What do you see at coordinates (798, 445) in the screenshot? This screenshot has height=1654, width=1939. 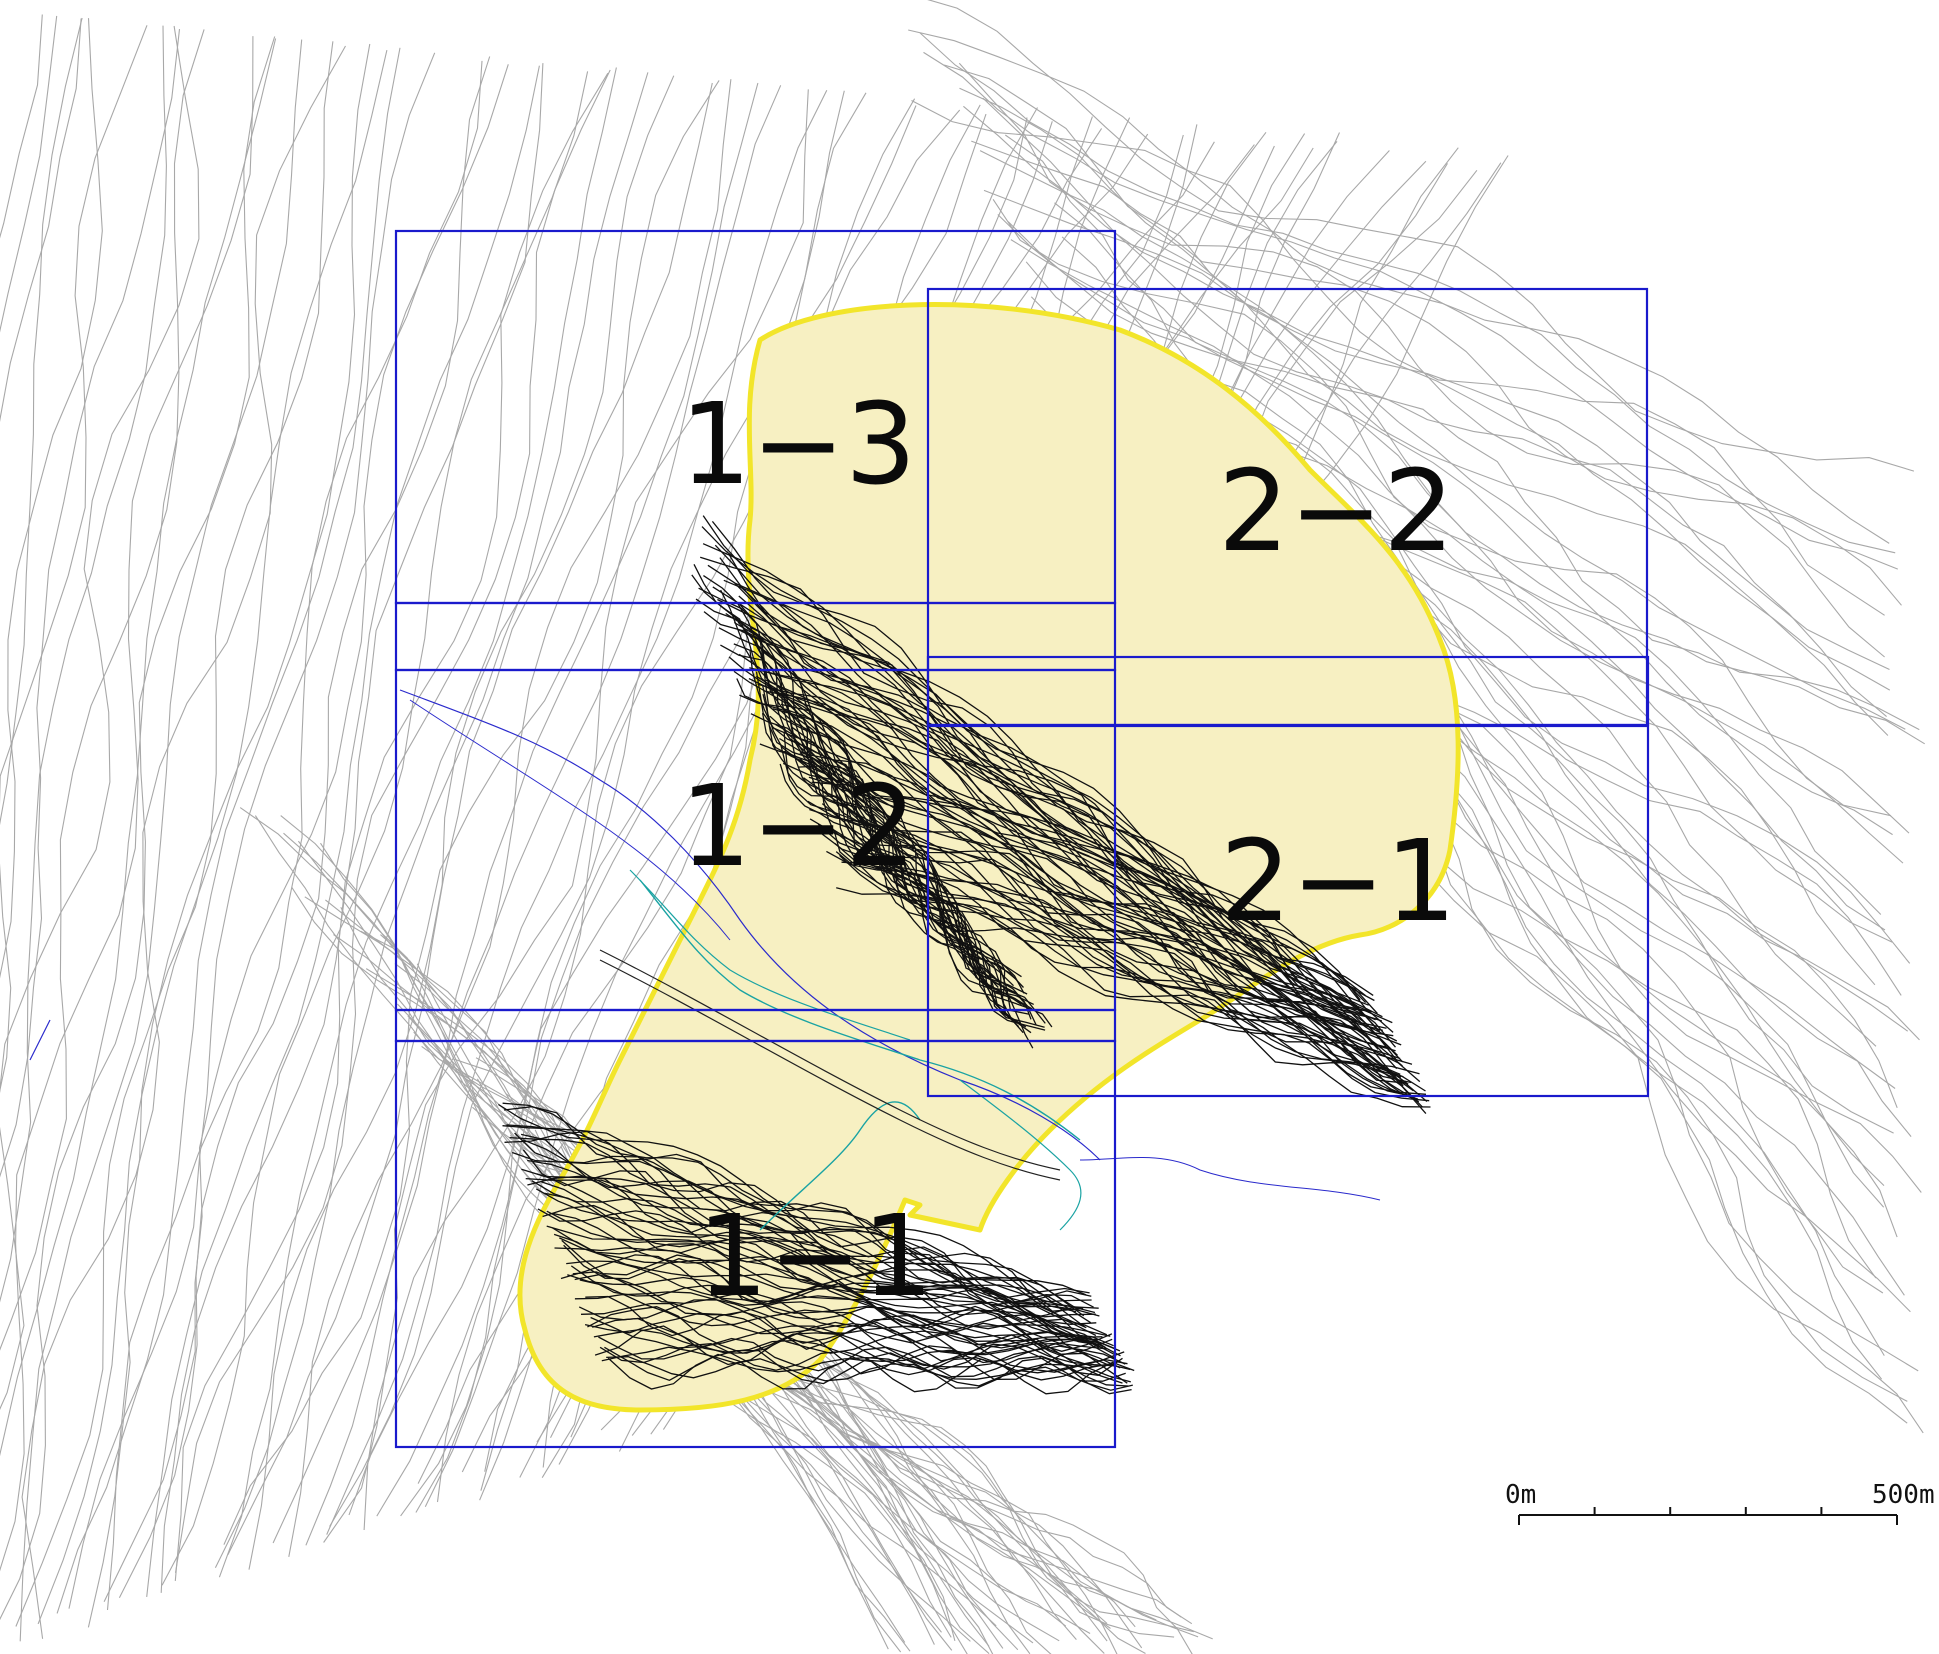 I see `sheet-label-1-3: 1−3` at bounding box center [798, 445].